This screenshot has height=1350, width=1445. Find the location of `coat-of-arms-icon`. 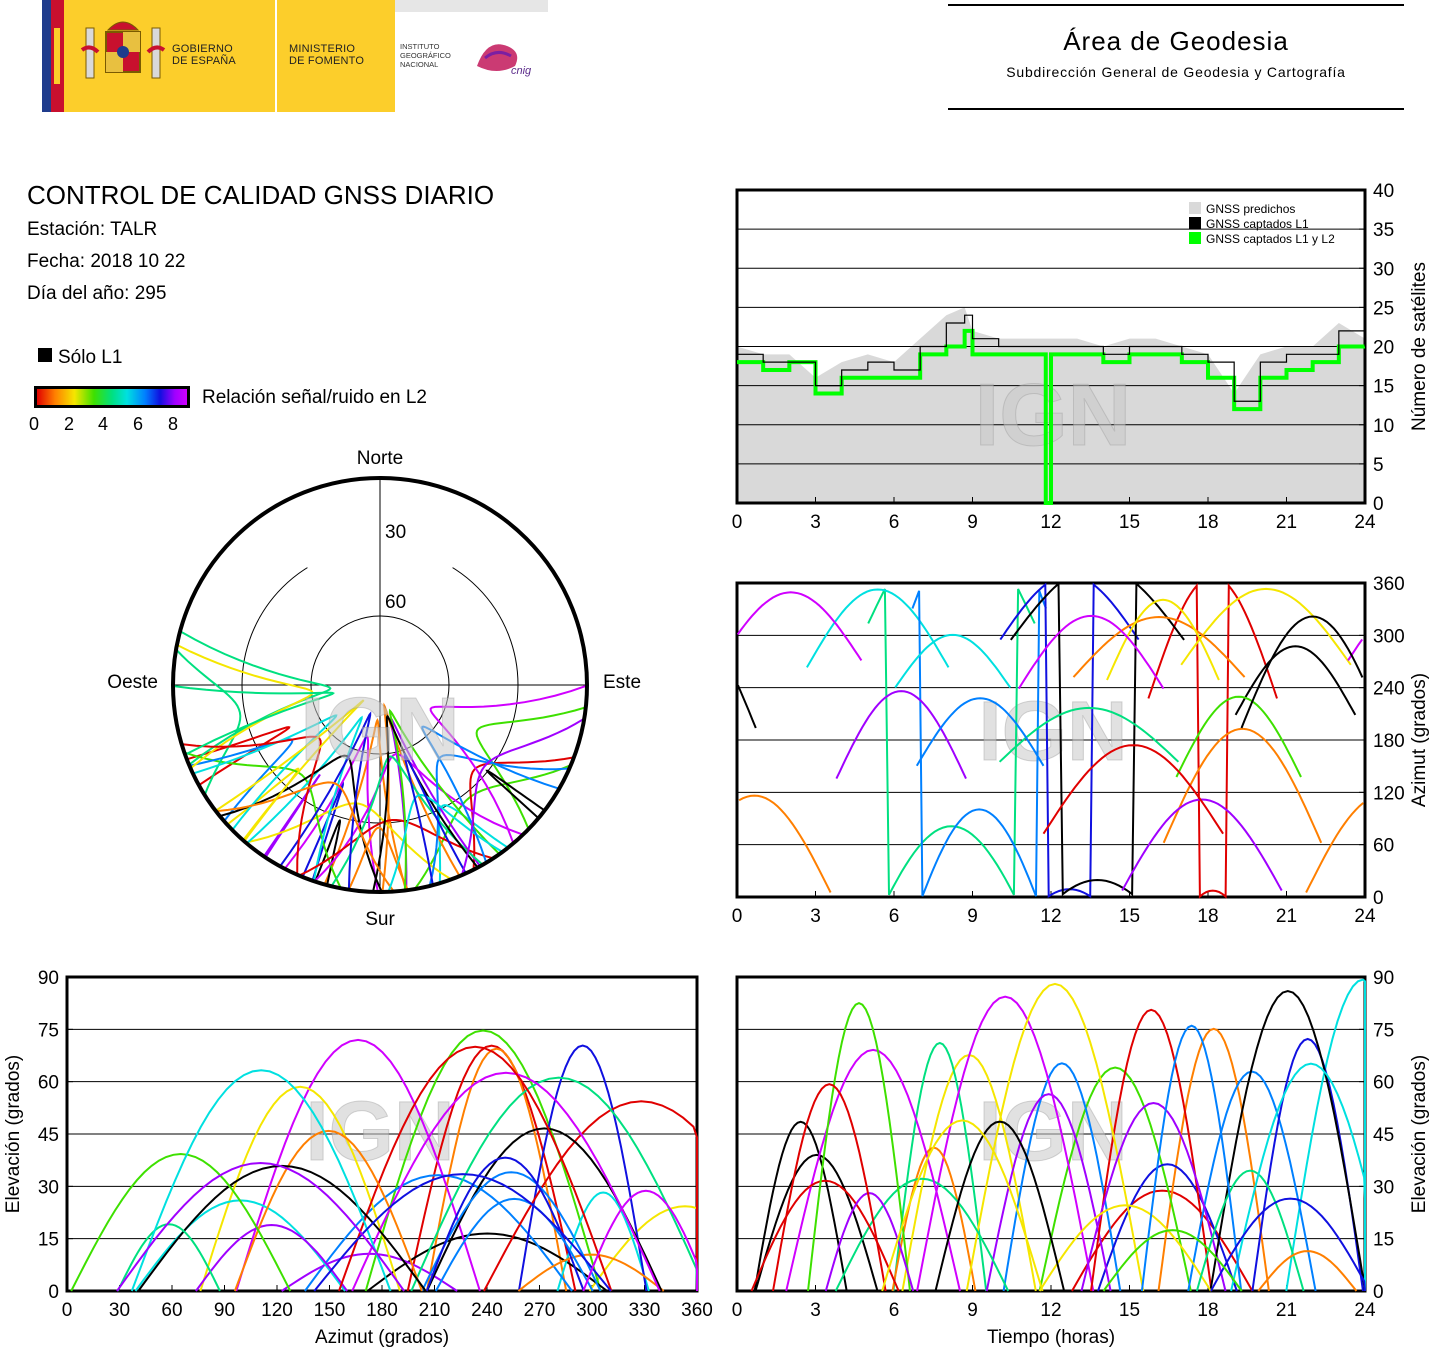

coat-of-arms-icon is located at coordinates (123, 50).